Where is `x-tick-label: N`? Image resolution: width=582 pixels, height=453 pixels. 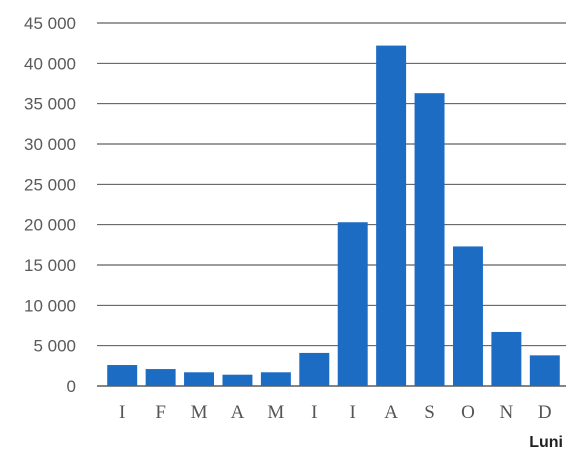 x-tick-label: N is located at coordinates (507, 412).